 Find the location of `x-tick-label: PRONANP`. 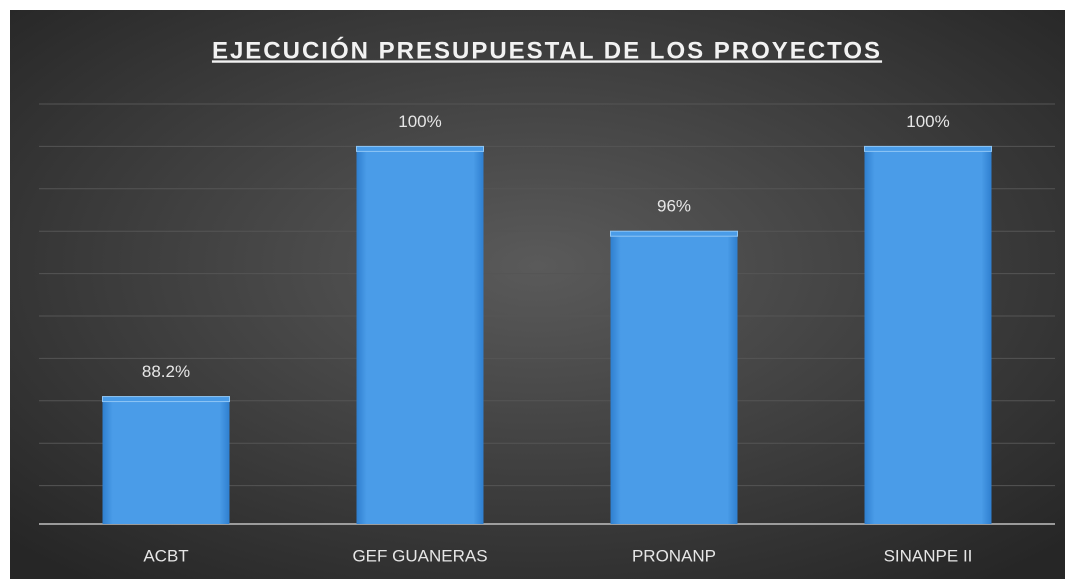

x-tick-label: PRONANP is located at coordinates (674, 555).